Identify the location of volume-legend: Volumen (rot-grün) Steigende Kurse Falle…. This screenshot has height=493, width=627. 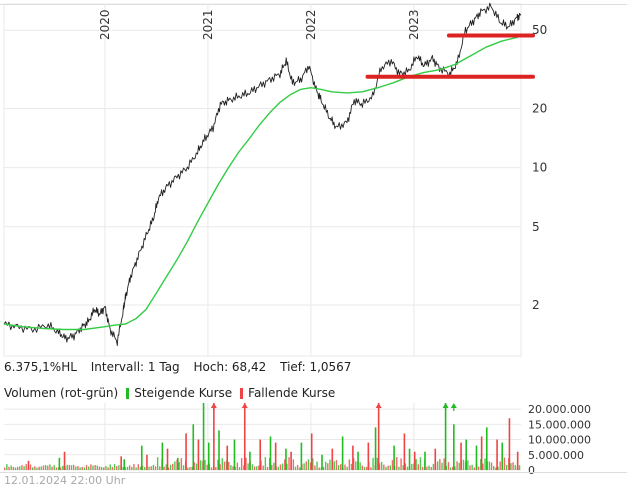
(169, 393).